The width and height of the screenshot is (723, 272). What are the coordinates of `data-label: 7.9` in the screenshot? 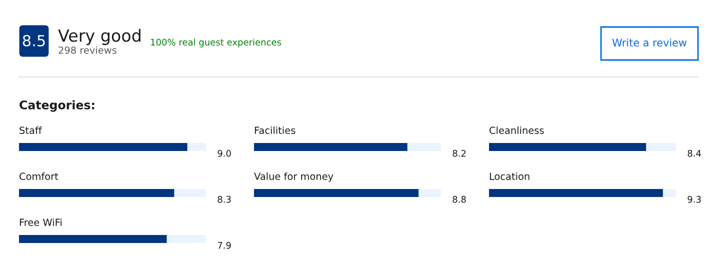 It's located at (224, 245).